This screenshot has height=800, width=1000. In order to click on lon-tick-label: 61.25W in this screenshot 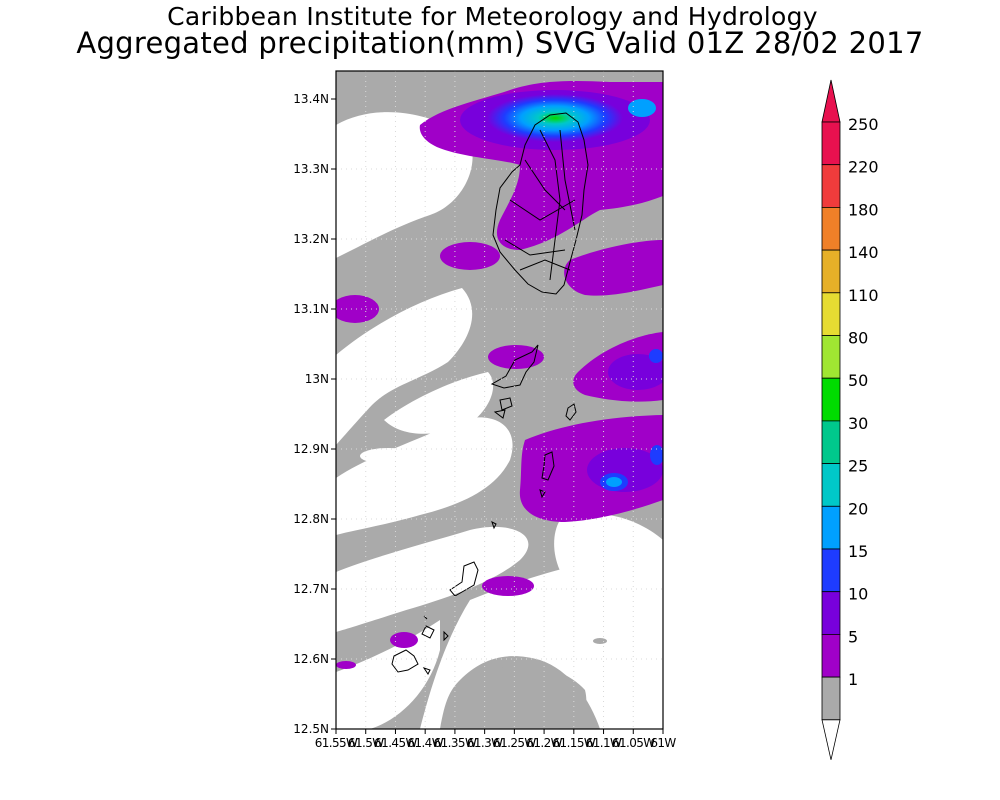, I will do `click(514, 743)`.